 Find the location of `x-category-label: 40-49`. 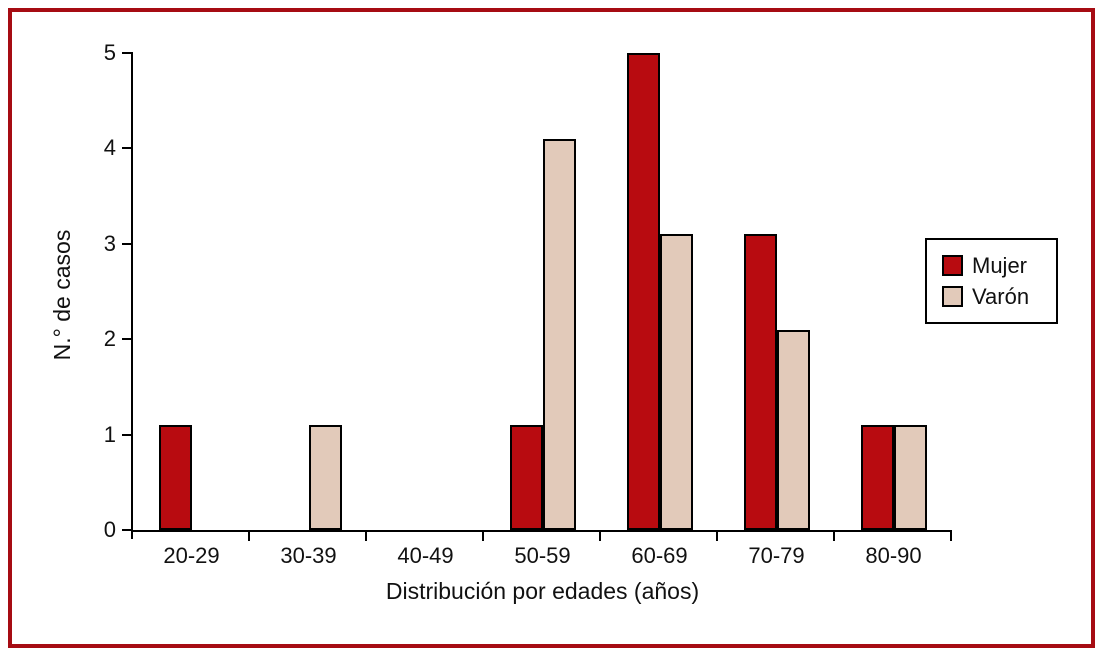

x-category-label: 40-49 is located at coordinates (425, 555).